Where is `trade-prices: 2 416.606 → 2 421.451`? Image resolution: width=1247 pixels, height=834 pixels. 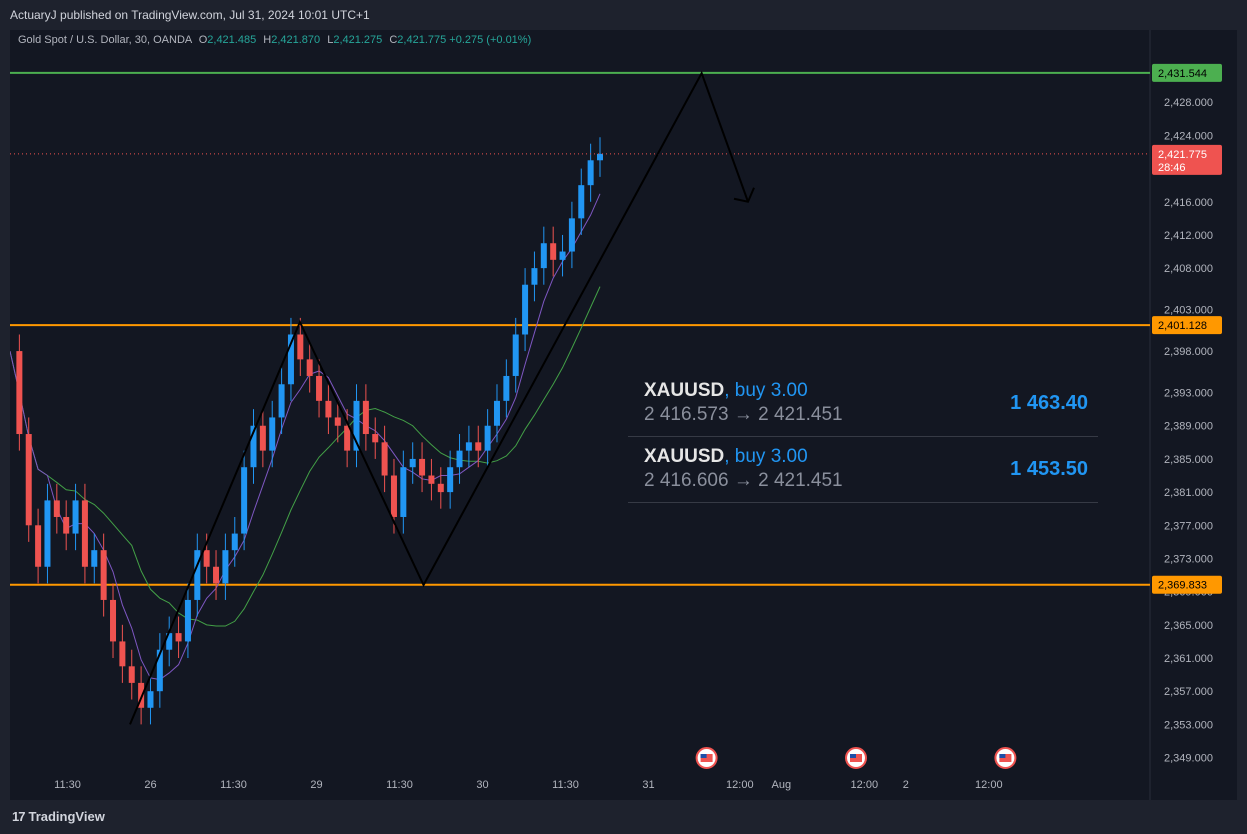 trade-prices: 2 416.606 → 2 421.451 is located at coordinates (743, 481).